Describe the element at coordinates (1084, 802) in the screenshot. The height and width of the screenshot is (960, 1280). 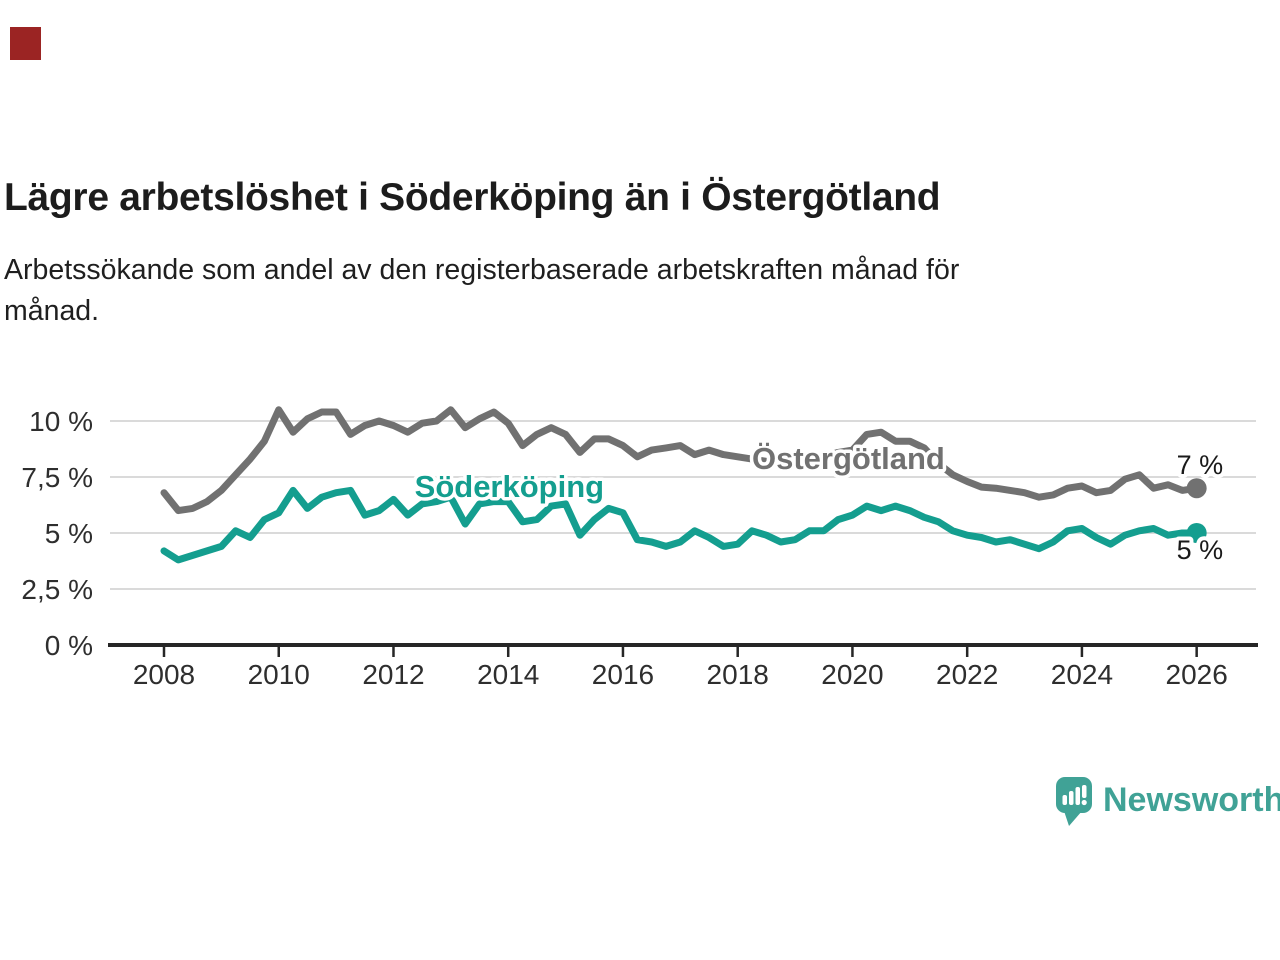
I see `logo-exclamation-dot` at that location.